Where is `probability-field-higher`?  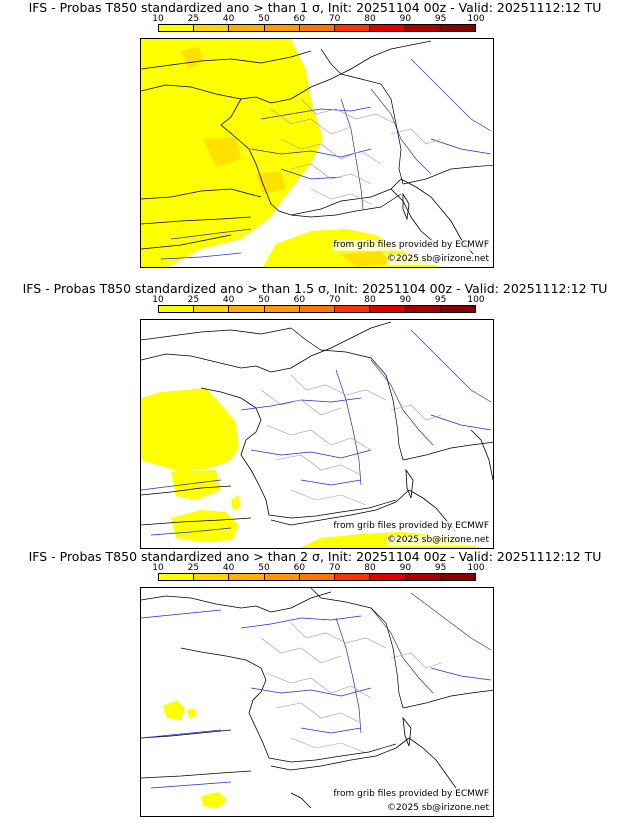 probability-field-higher is located at coordinates (286, 157).